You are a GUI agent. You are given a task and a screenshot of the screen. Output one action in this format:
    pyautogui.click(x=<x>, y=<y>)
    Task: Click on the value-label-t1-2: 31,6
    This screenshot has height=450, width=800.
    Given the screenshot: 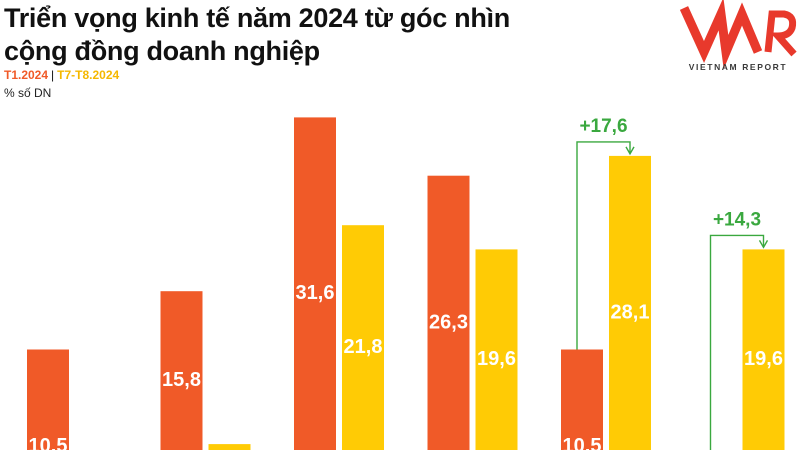 What is the action you would take?
    pyautogui.click(x=315, y=293)
    